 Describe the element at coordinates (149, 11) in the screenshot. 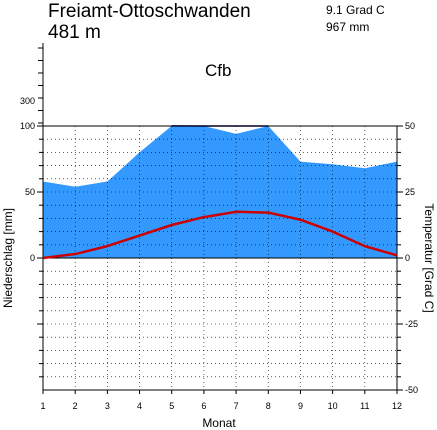

I see `station-title: Freiamt-Ottoschwanden` at that location.